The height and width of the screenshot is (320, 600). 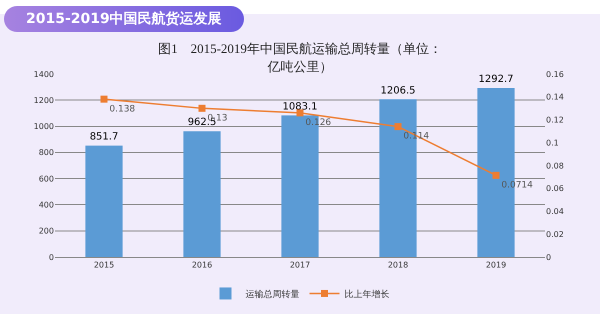 I want to click on data-label: 1292.7, so click(x=496, y=80).